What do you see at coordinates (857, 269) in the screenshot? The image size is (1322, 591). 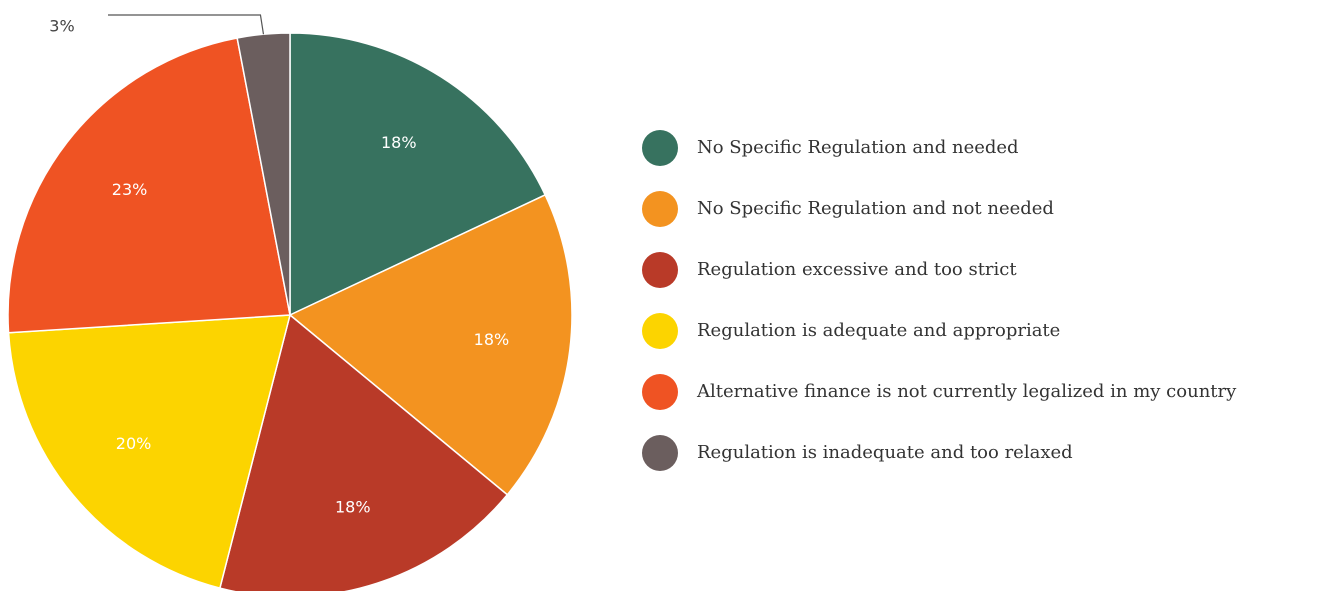 I see `legend-label: Regulation excessive and too strict` at bounding box center [857, 269].